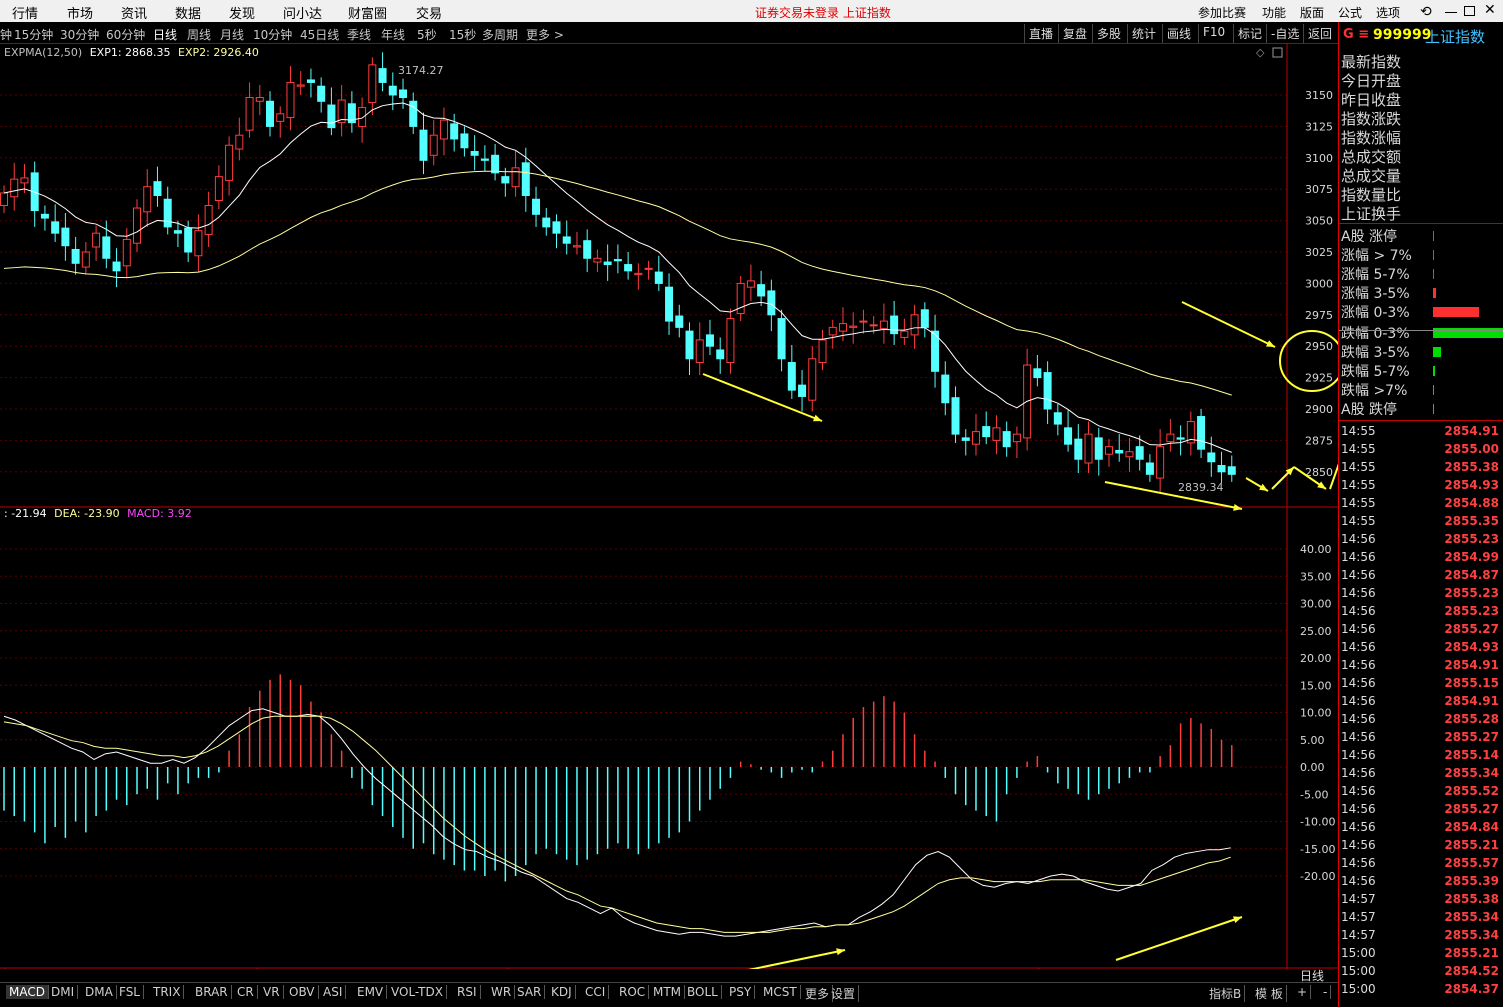 This screenshot has height=1007, width=1503. What do you see at coordinates (545, 35) in the screenshot?
I see `period-tab-more: 更多 >` at bounding box center [545, 35].